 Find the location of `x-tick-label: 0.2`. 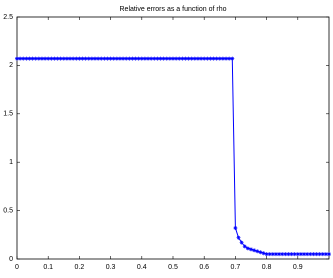

x-tick-label: 0.2 is located at coordinates (80, 267).